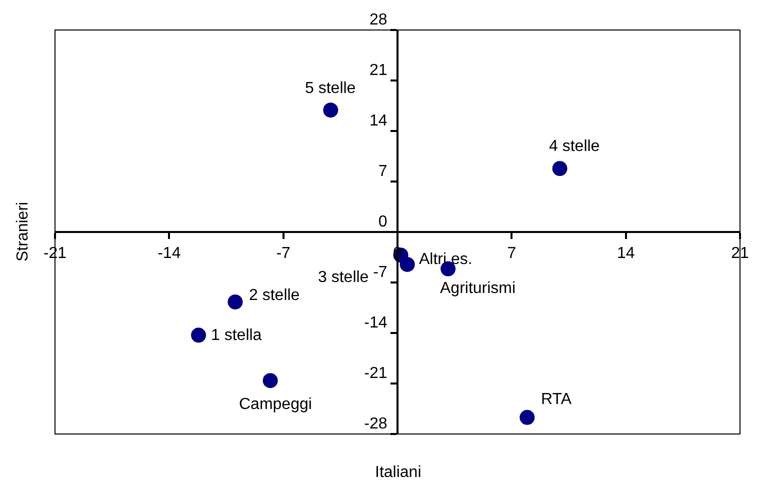 The image size is (770, 482). Describe the element at coordinates (275, 404) in the screenshot. I see `annotation: Campeggi` at that location.